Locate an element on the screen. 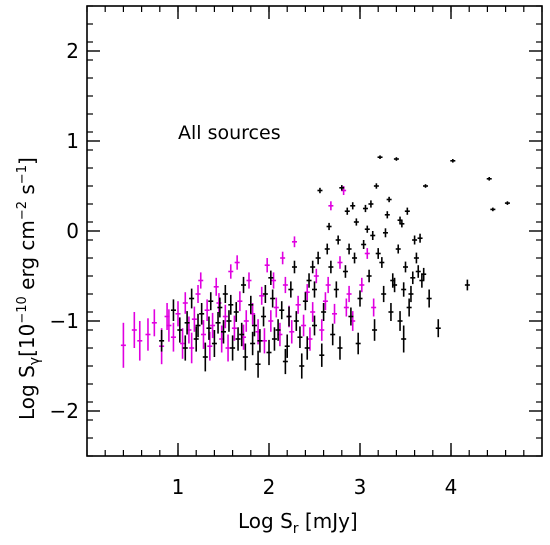 This screenshot has height=545, width=550. y-axis-title: Log Sγ[10−10 erg cm−2 s−1] is located at coordinates (29, 288).